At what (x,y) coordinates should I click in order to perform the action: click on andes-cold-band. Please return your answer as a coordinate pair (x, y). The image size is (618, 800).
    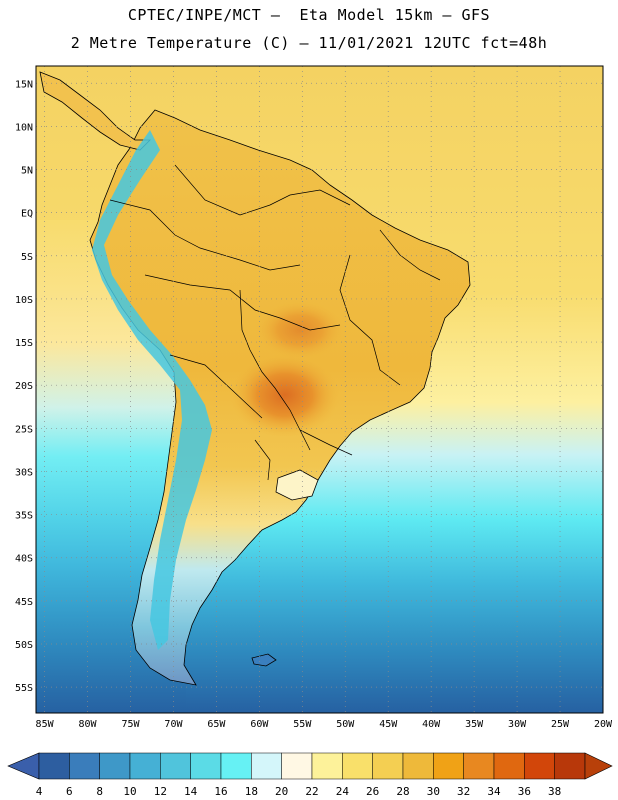
    Looking at the image, I should click on (152, 390).